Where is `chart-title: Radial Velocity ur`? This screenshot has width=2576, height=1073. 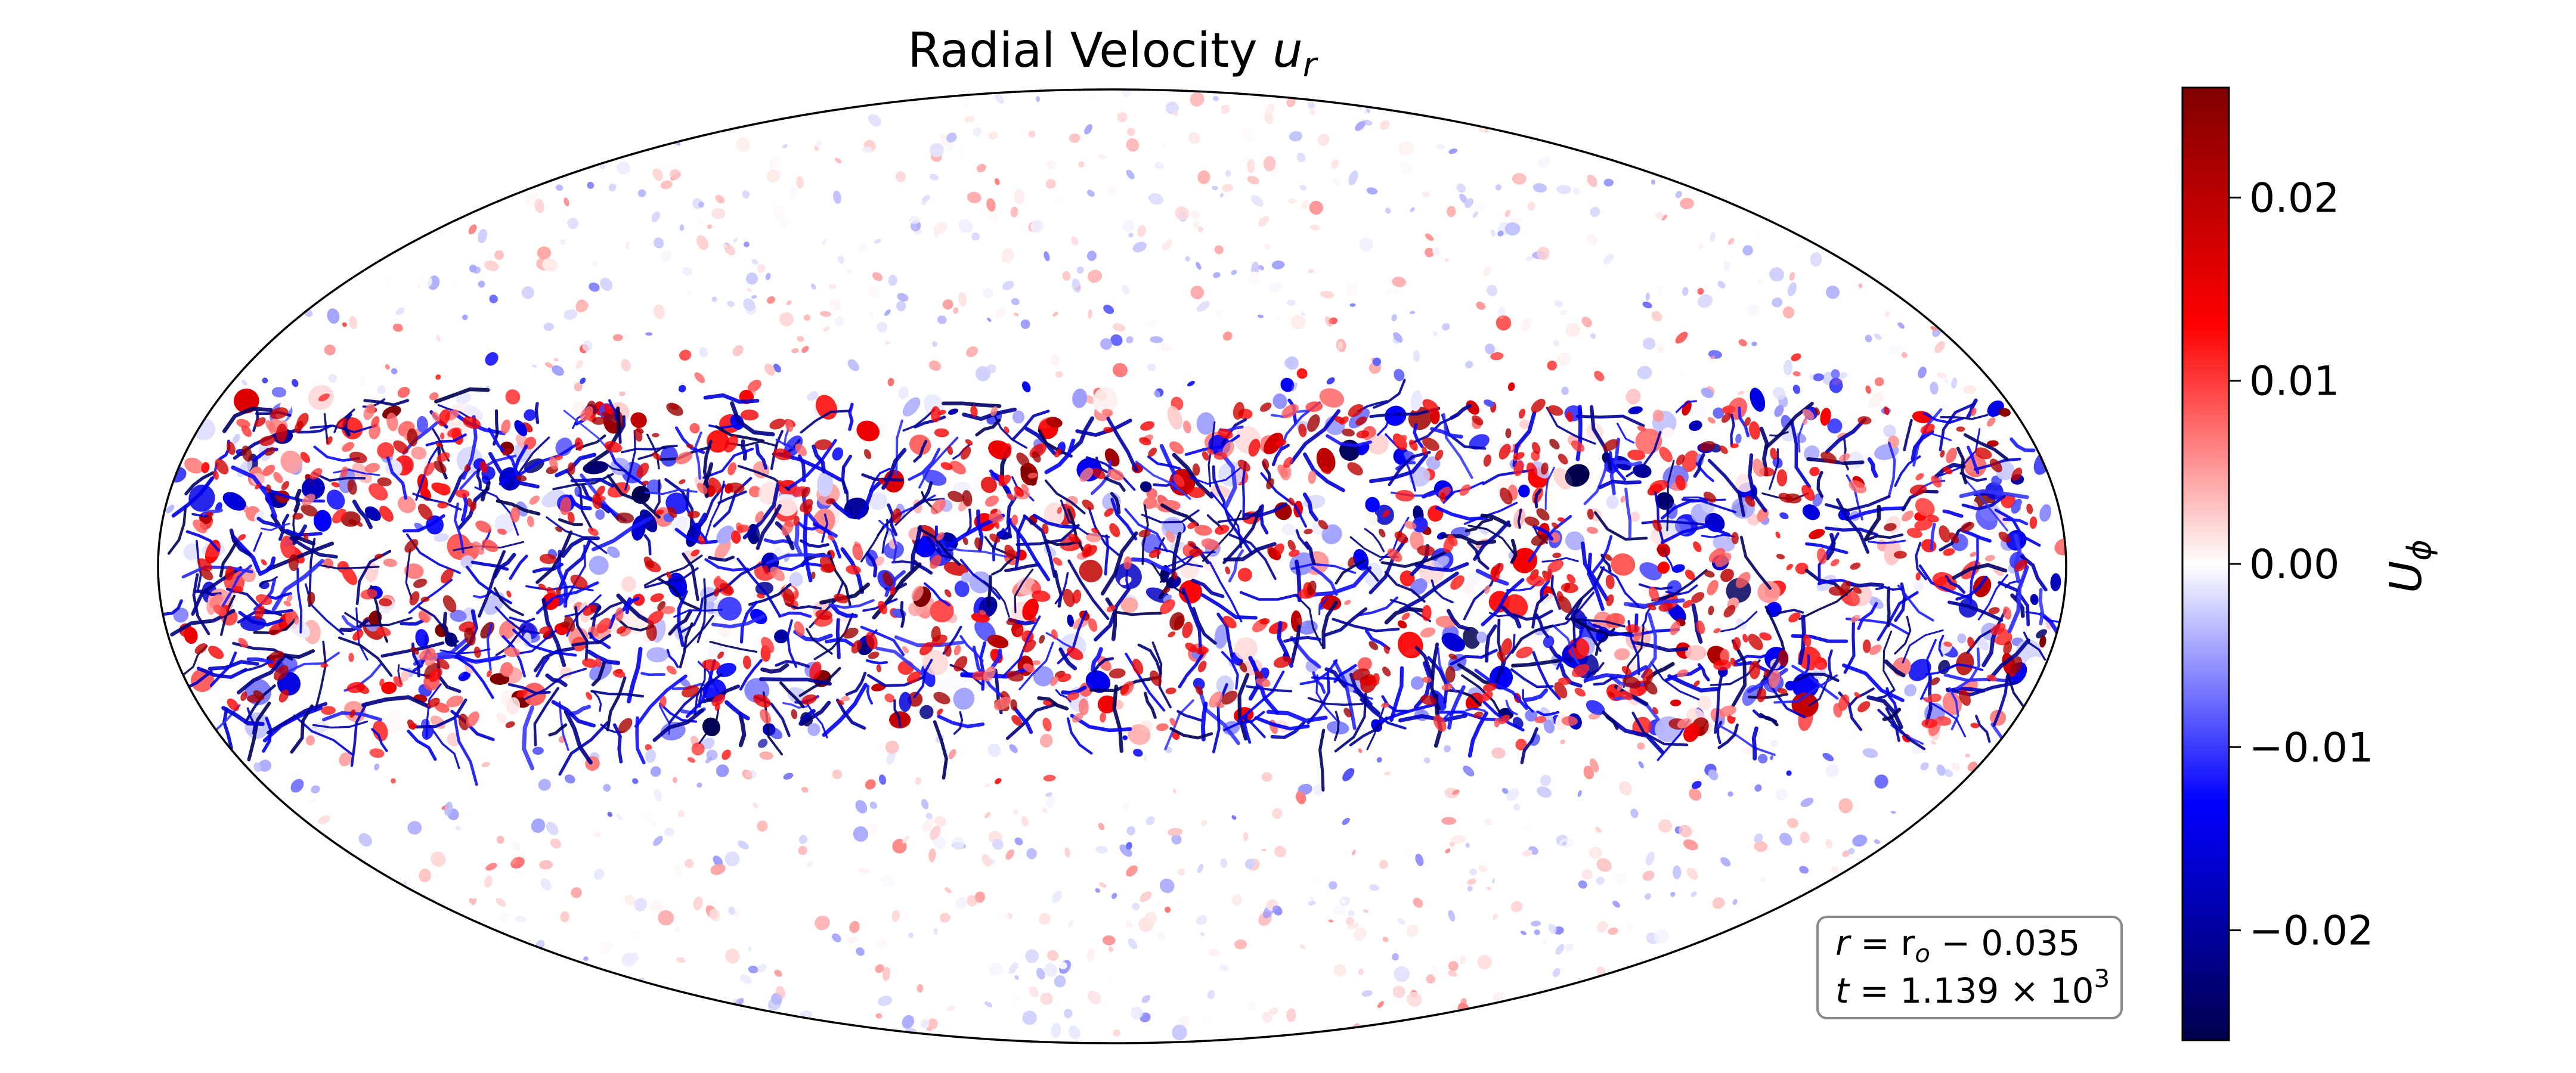
chart-title: Radial Velocity ur is located at coordinates (1113, 54).